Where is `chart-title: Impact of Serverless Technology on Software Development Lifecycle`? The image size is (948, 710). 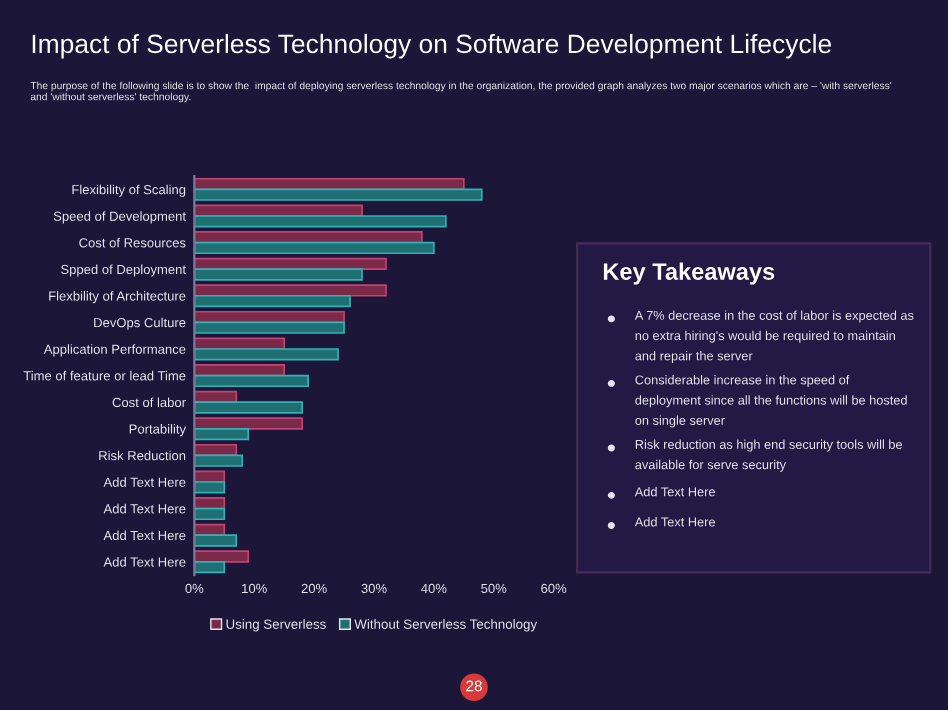
chart-title: Impact of Serverless Technology on Software Development Lifecycle is located at coordinates (432, 46).